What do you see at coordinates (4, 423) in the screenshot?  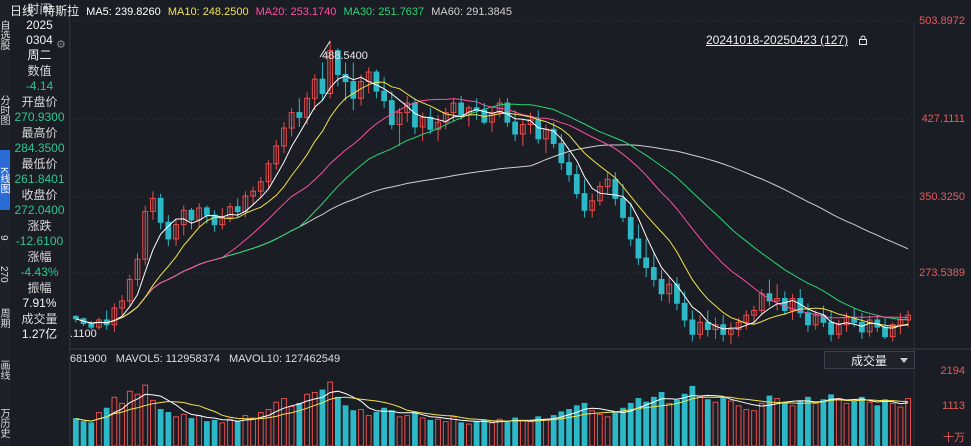 I see `left-tab: 万历史` at bounding box center [4, 423].